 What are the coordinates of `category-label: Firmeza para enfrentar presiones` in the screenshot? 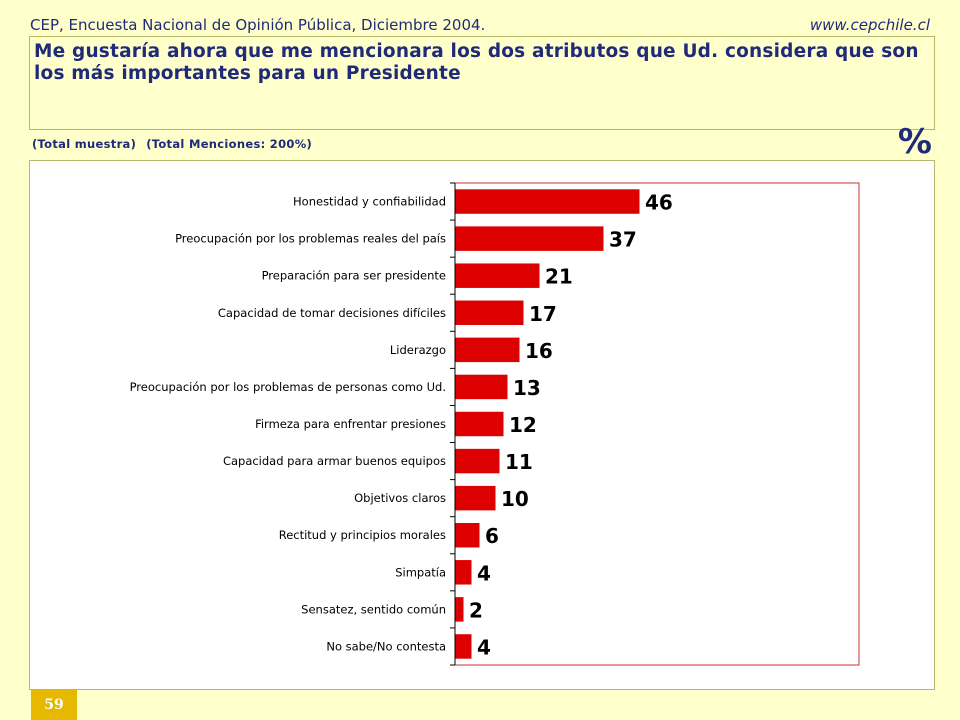 It's located at (350, 424).